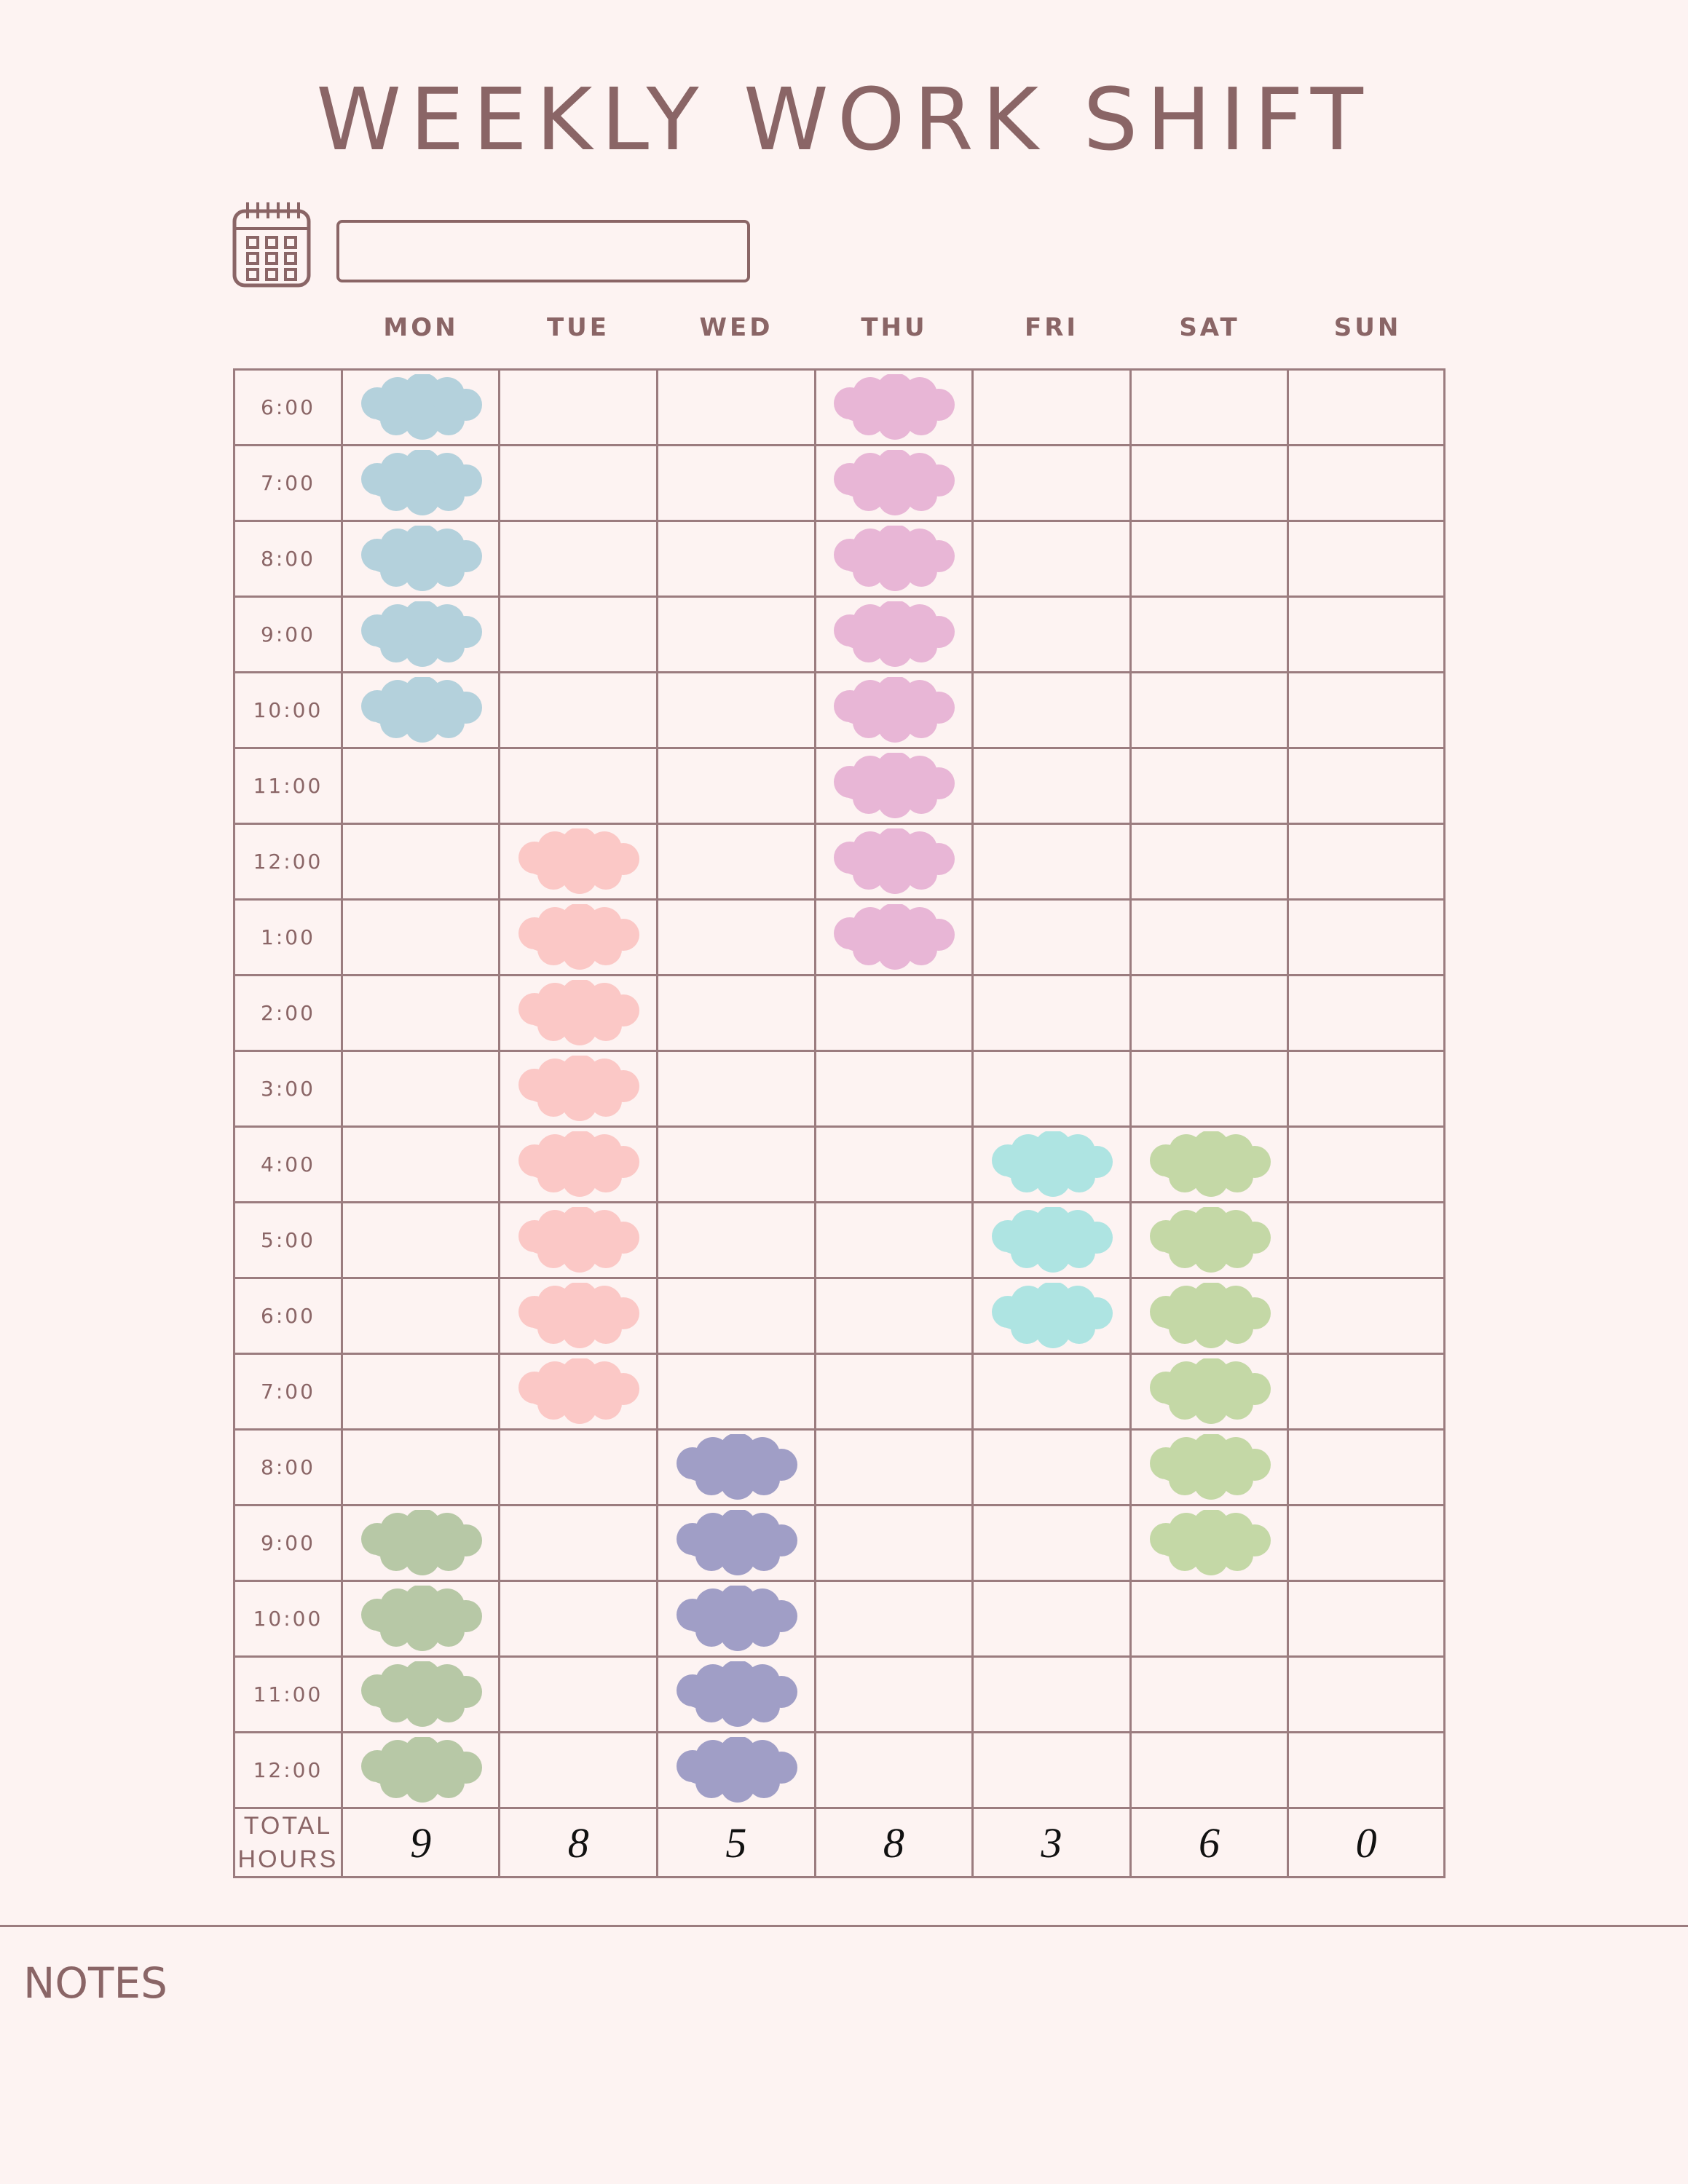 This screenshot has height=2184, width=1688. Describe the element at coordinates (272, 243) in the screenshot. I see `calendar-icon` at that location.